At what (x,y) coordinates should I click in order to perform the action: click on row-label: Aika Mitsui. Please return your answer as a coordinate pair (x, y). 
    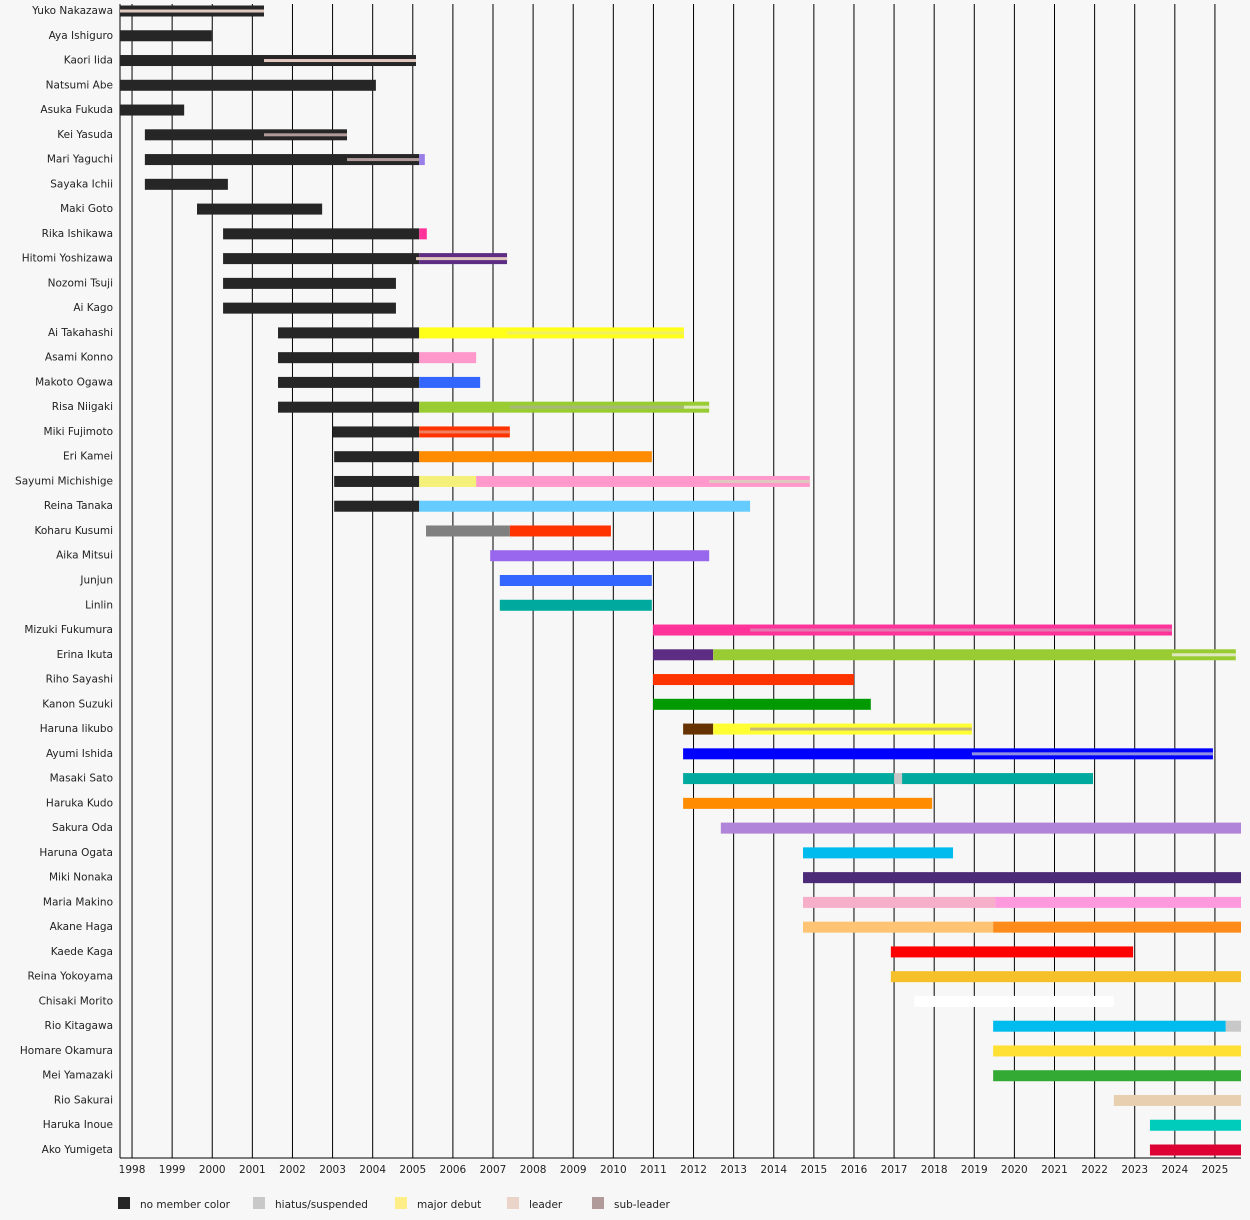
    Looking at the image, I should click on (84, 556).